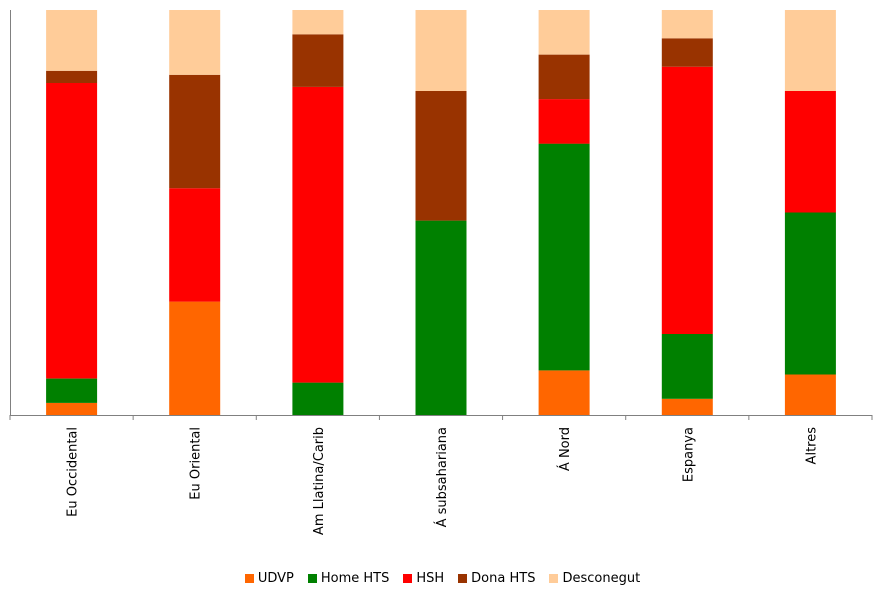  What do you see at coordinates (275, 578) in the screenshot?
I see `legend-label: UDVP` at bounding box center [275, 578].